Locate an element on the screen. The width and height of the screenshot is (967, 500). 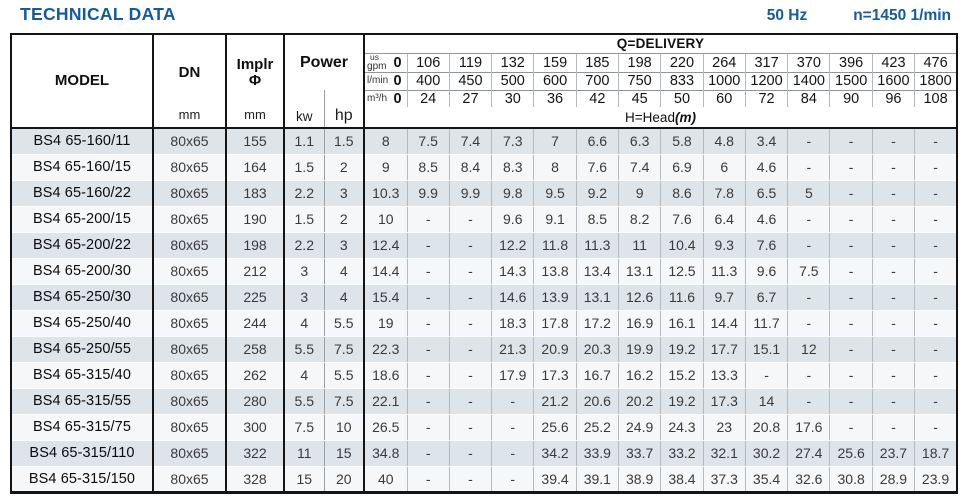
delivery-value-cell: 400 is located at coordinates (428, 81).